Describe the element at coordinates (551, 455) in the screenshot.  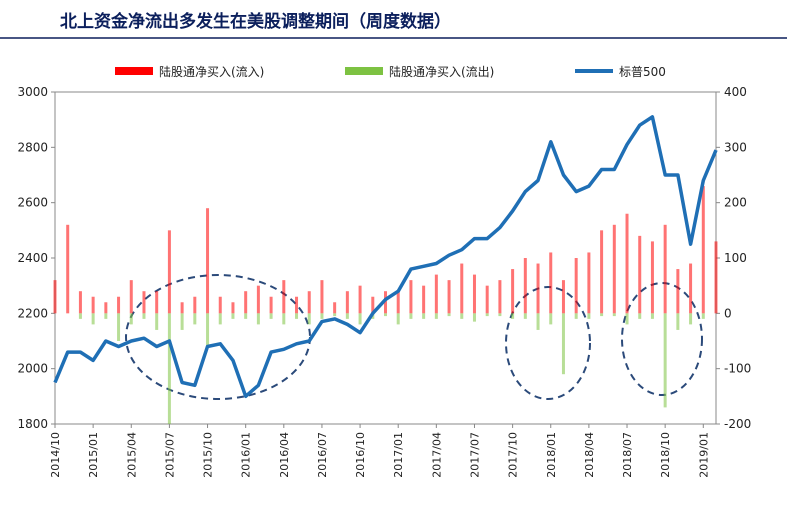
I see `x-tick-label: 2018/01` at that location.